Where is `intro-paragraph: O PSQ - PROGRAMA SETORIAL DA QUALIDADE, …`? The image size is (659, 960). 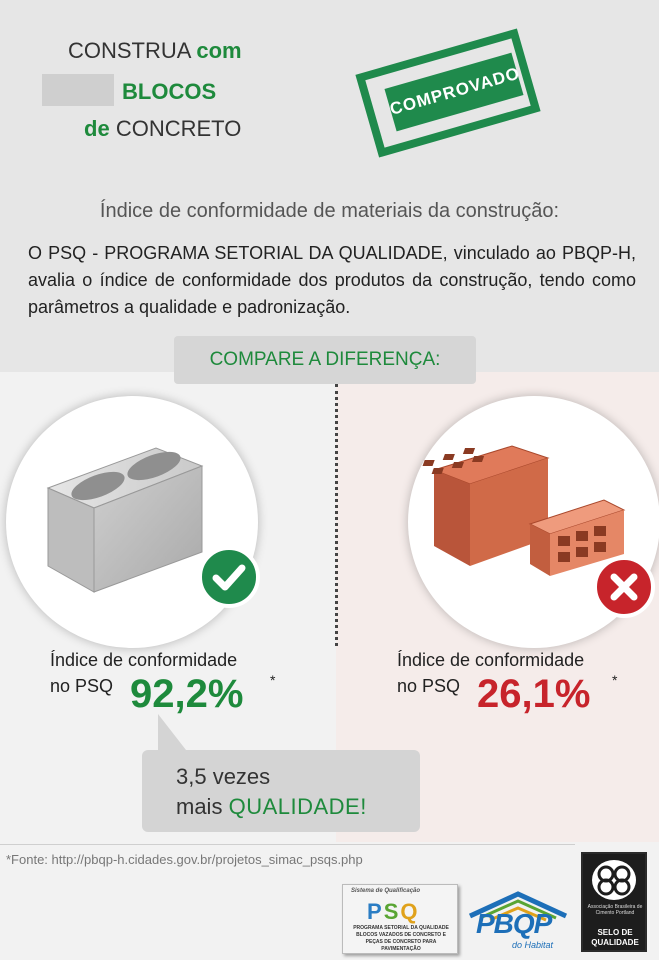
intro-paragraph: O PSQ - PROGRAMA SETORIAL DA QUALIDADE, … is located at coordinates (332, 280).